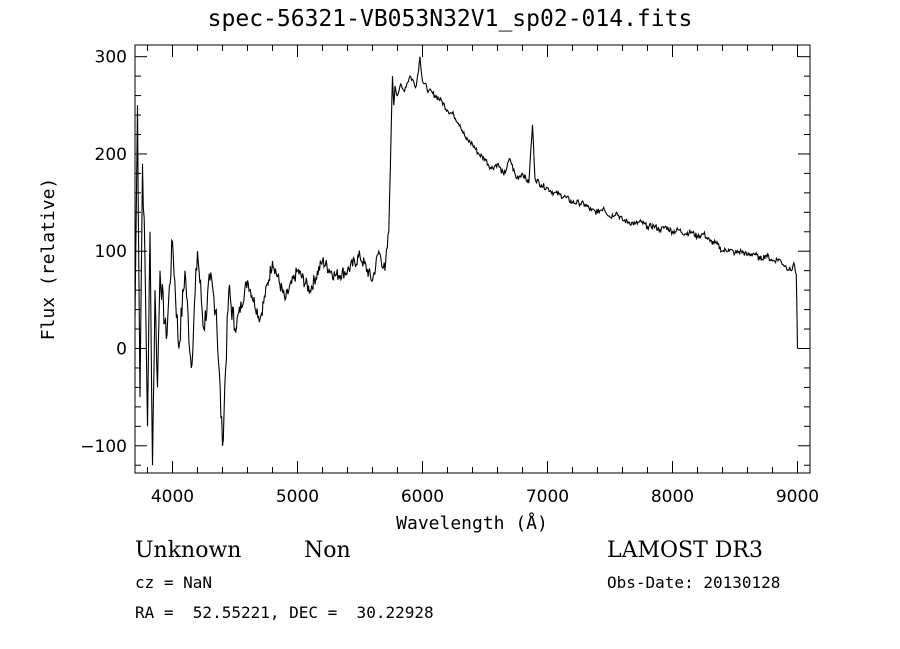 The image size is (900, 649). What do you see at coordinates (111, 252) in the screenshot?
I see `y-tick-label: 100` at bounding box center [111, 252].